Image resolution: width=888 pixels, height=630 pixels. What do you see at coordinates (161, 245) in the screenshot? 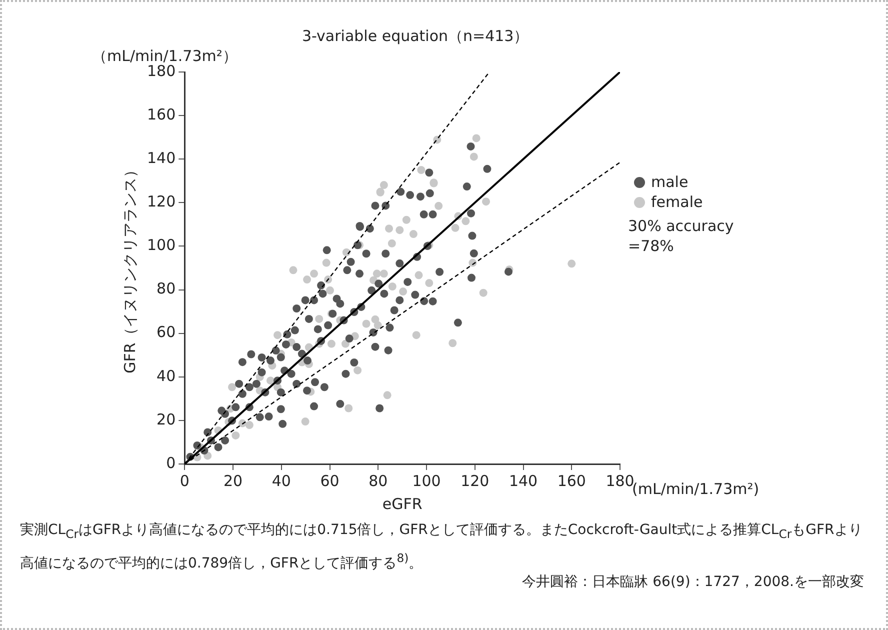
I see `y-tick-label: 100` at bounding box center [161, 245].